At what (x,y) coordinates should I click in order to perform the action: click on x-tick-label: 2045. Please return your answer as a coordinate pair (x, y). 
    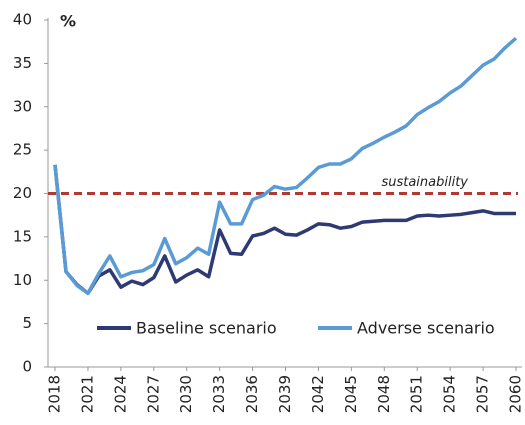
    Looking at the image, I should click on (351, 394).